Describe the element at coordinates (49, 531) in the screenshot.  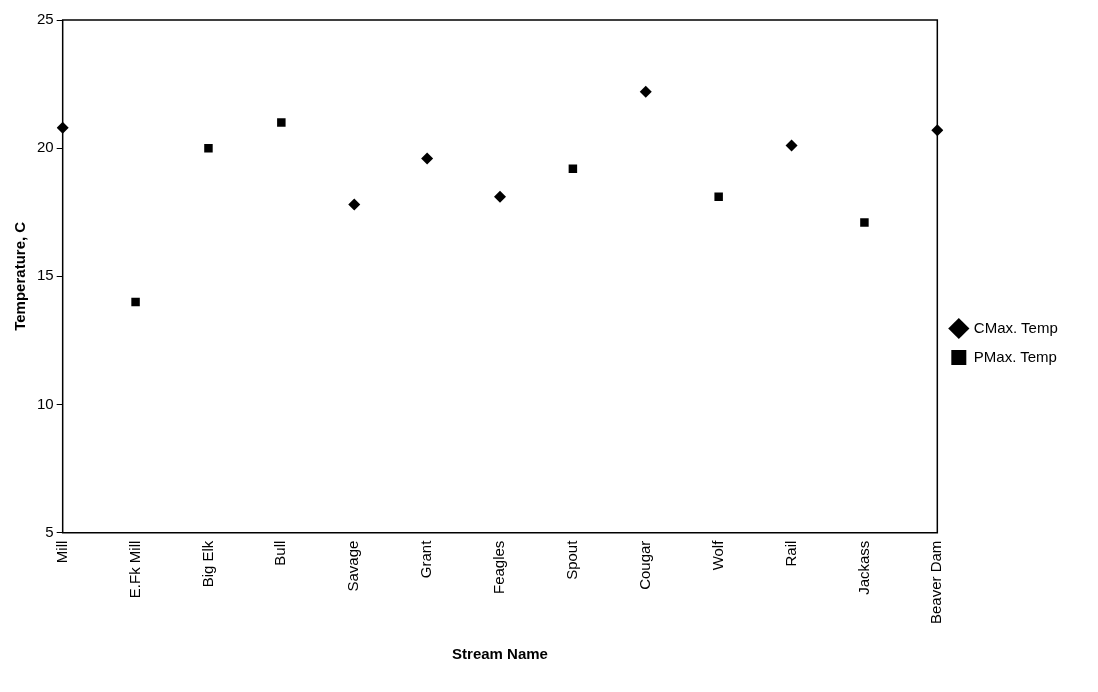
I see `y-tick-label: 5` at that location.